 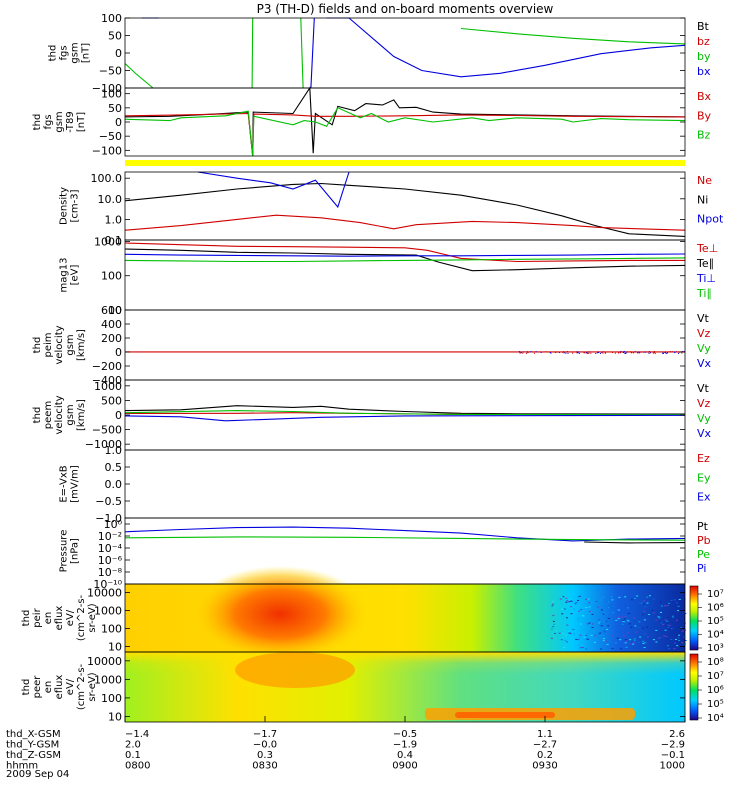 What do you see at coordinates (715, 621) in the screenshot?
I see `colorbar-label: 10⁵` at bounding box center [715, 621].